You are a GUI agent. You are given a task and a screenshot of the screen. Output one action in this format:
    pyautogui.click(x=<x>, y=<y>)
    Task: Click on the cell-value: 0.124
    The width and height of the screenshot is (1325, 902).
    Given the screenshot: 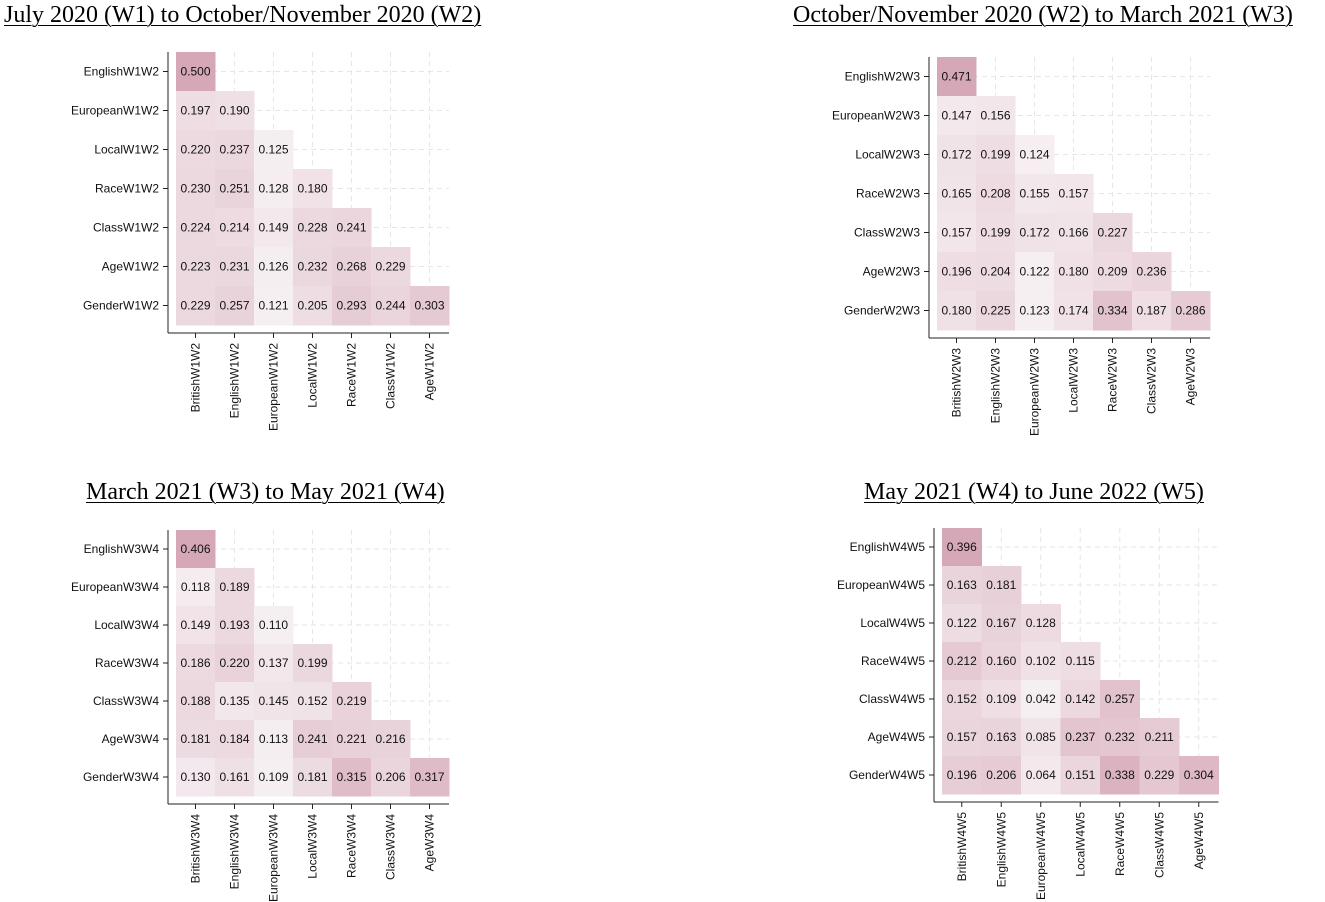 What is the action you would take?
    pyautogui.click(x=1034, y=155)
    